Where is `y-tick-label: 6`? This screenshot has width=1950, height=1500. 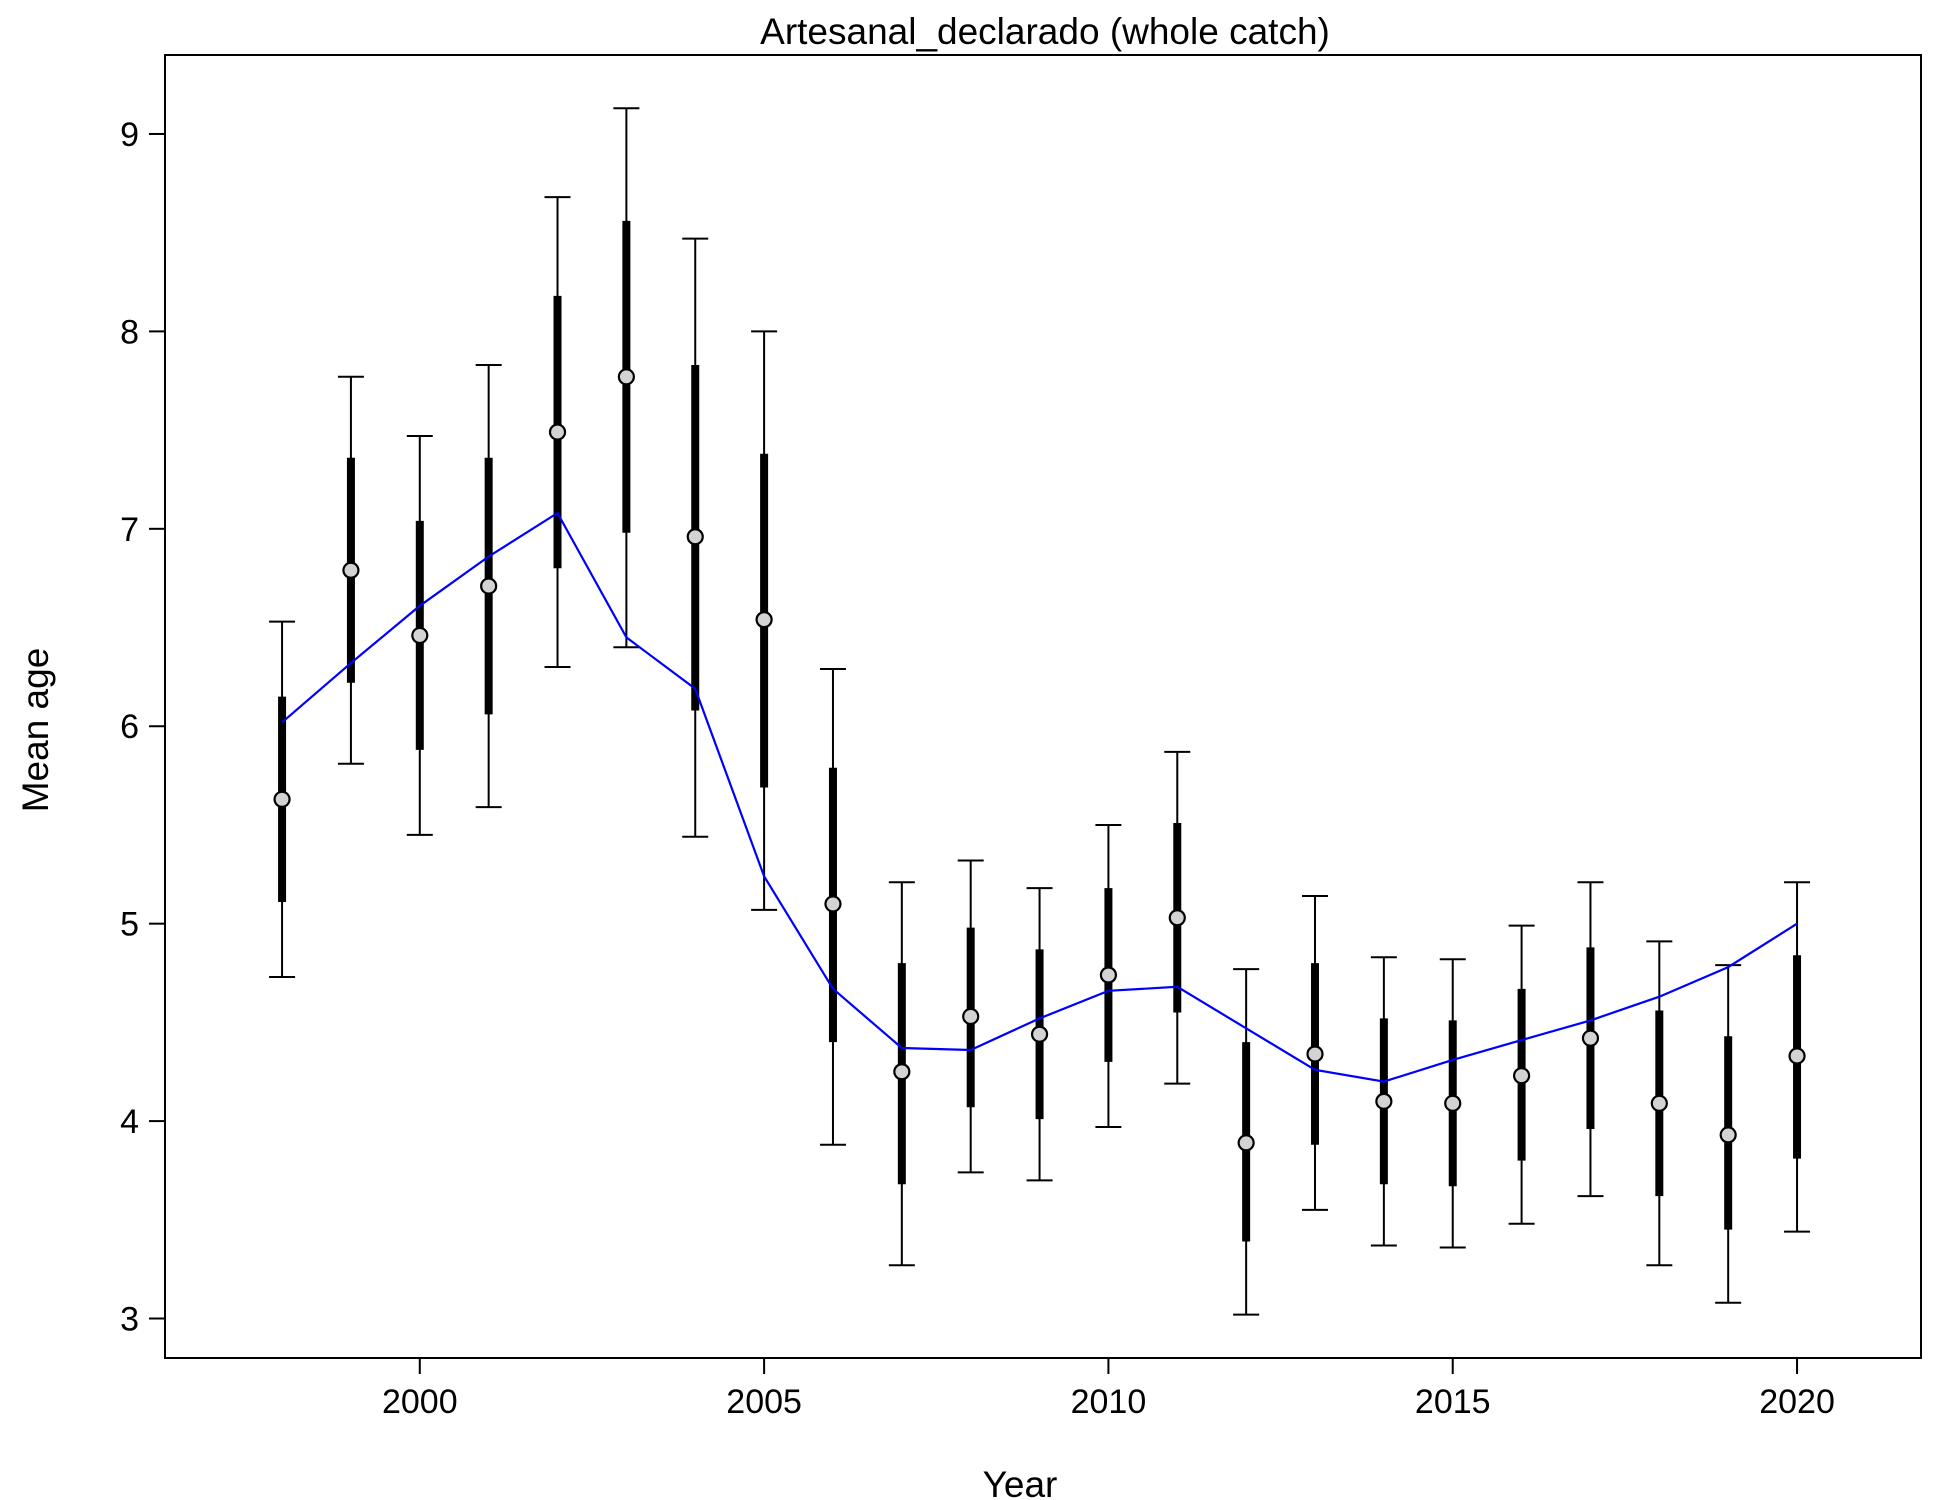
y-tick-label: 6 is located at coordinates (129, 727).